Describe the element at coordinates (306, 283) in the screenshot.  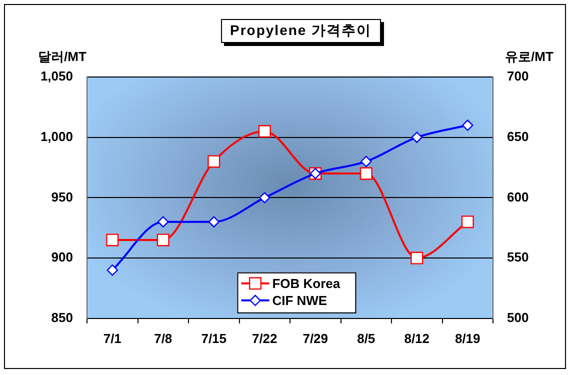
I see `legend-label: FOB Korea` at that location.